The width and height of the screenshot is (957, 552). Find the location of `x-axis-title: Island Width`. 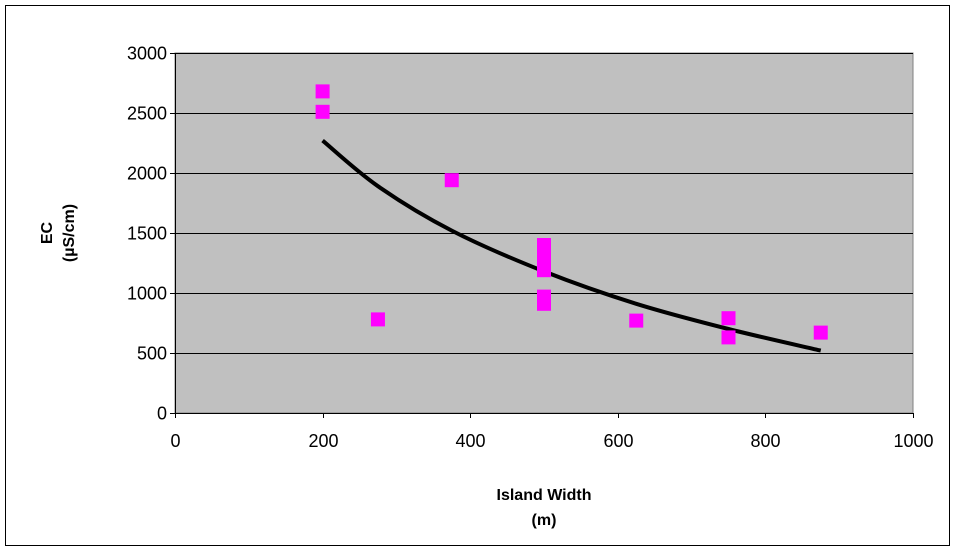

x-axis-title: Island Width is located at coordinates (544, 495).